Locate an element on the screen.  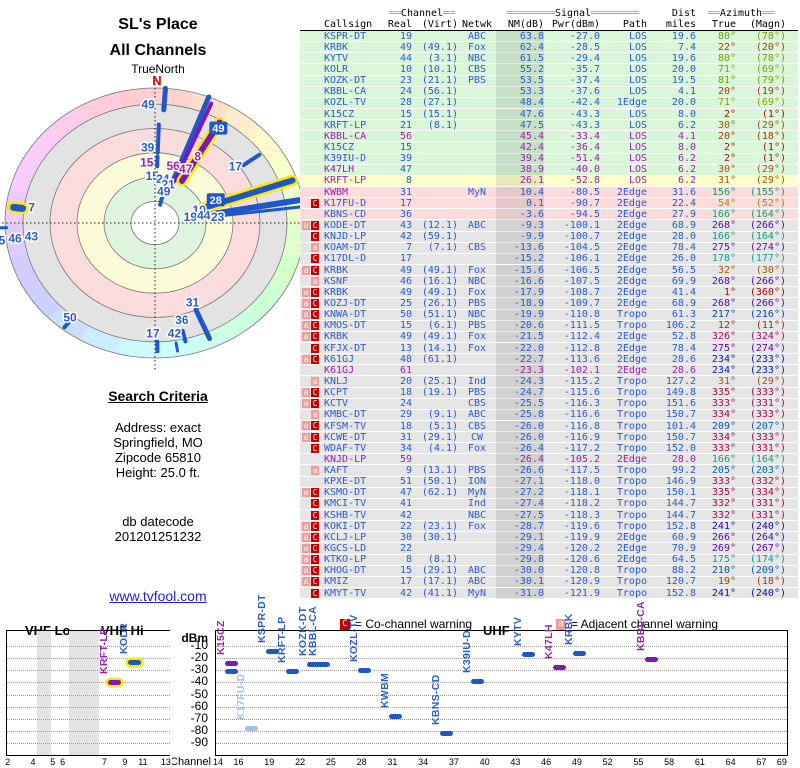
distance-miles: 20.0 is located at coordinates (683, 103).